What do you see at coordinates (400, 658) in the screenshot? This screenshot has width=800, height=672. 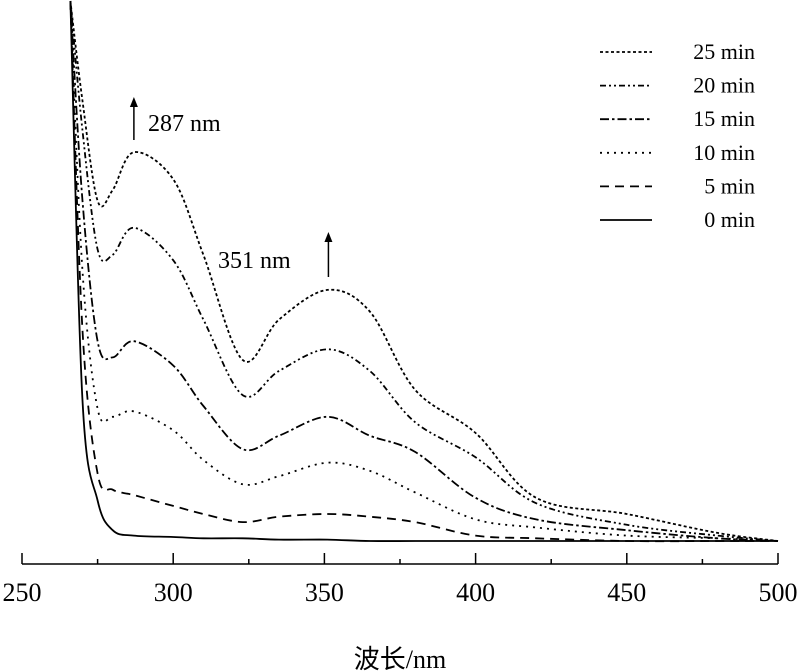 I see `x-axis-label: 波长/nm` at bounding box center [400, 658].